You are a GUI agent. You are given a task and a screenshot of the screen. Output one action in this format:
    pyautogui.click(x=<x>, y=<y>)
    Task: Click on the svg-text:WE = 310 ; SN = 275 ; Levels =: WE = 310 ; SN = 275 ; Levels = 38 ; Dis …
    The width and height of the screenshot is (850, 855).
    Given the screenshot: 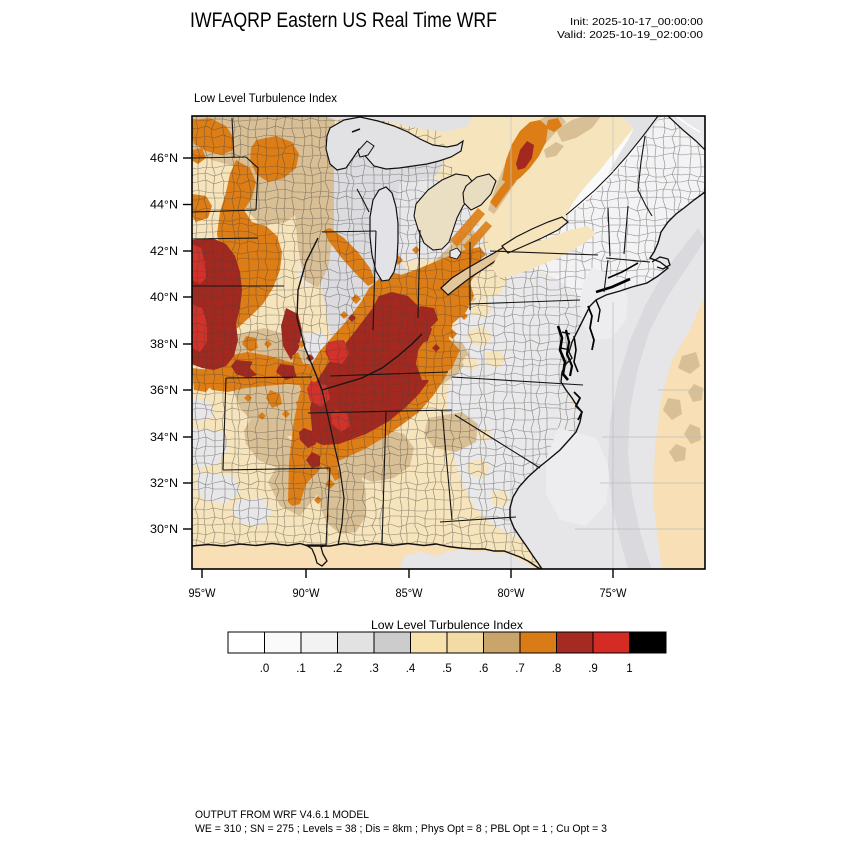 What is the action you would take?
    pyautogui.click(x=401, y=829)
    